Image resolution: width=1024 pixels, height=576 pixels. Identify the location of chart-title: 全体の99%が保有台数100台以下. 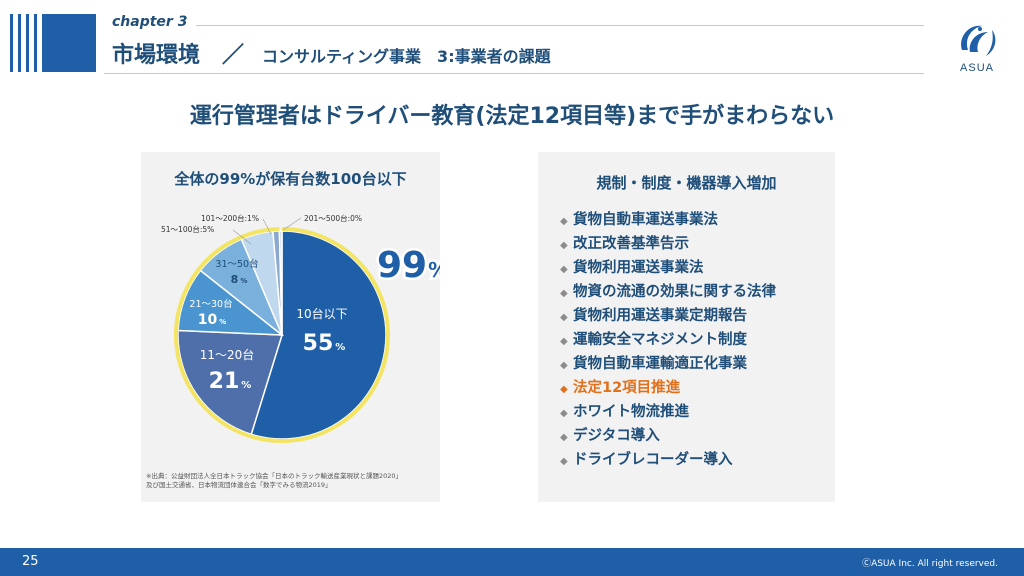
(290, 179).